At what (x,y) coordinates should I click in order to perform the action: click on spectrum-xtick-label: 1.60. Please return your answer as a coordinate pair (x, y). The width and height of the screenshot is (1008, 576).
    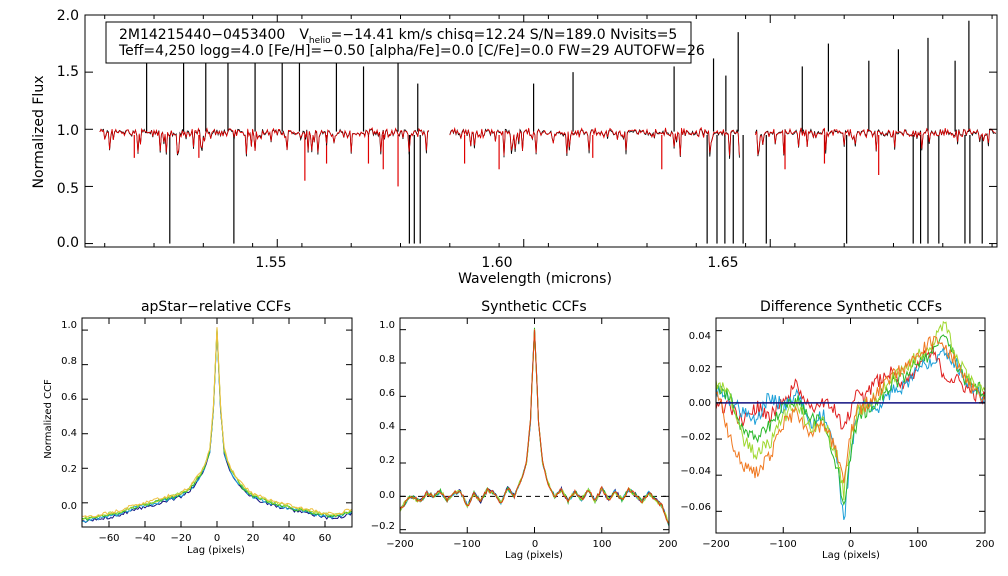
    Looking at the image, I should click on (496, 263).